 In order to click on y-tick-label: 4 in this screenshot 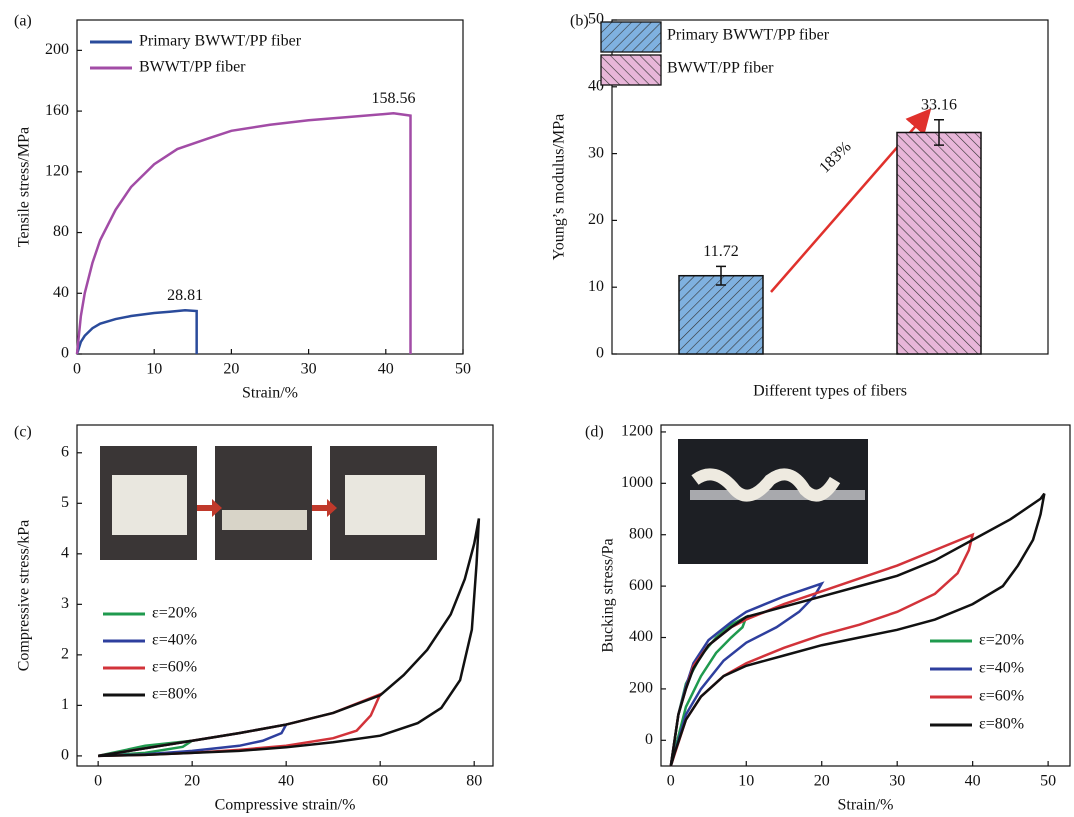, I will do `click(65, 552)`.